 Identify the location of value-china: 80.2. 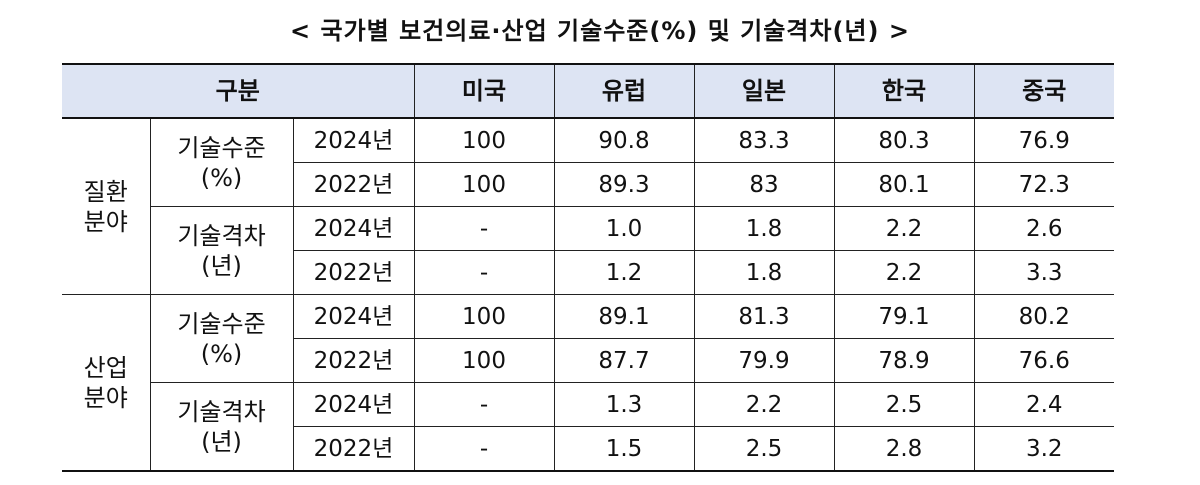
(1043, 316).